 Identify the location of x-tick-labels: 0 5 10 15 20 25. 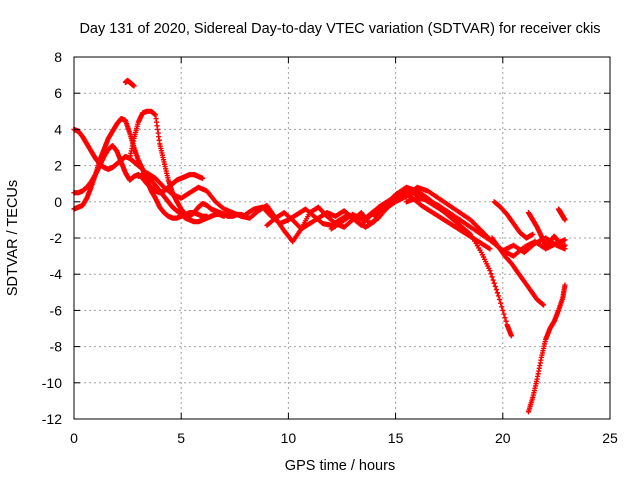
(344, 438).